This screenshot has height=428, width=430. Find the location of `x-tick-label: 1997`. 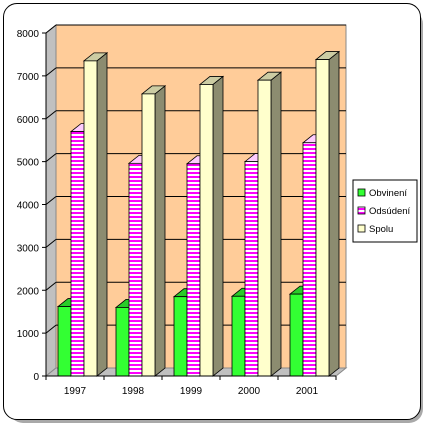

x-tick-label: 1997 is located at coordinates (75, 391).